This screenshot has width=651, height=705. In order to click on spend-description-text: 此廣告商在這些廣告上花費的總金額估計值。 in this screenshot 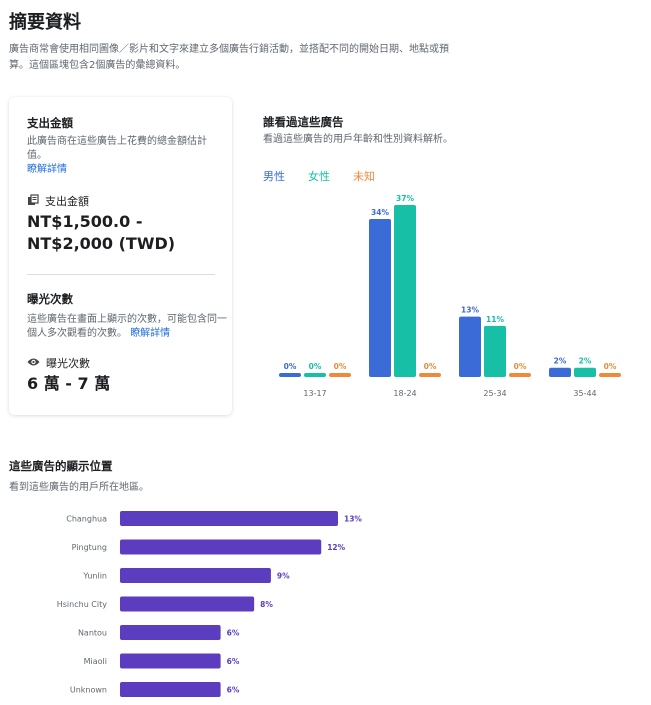, I will do `click(117, 148)`.